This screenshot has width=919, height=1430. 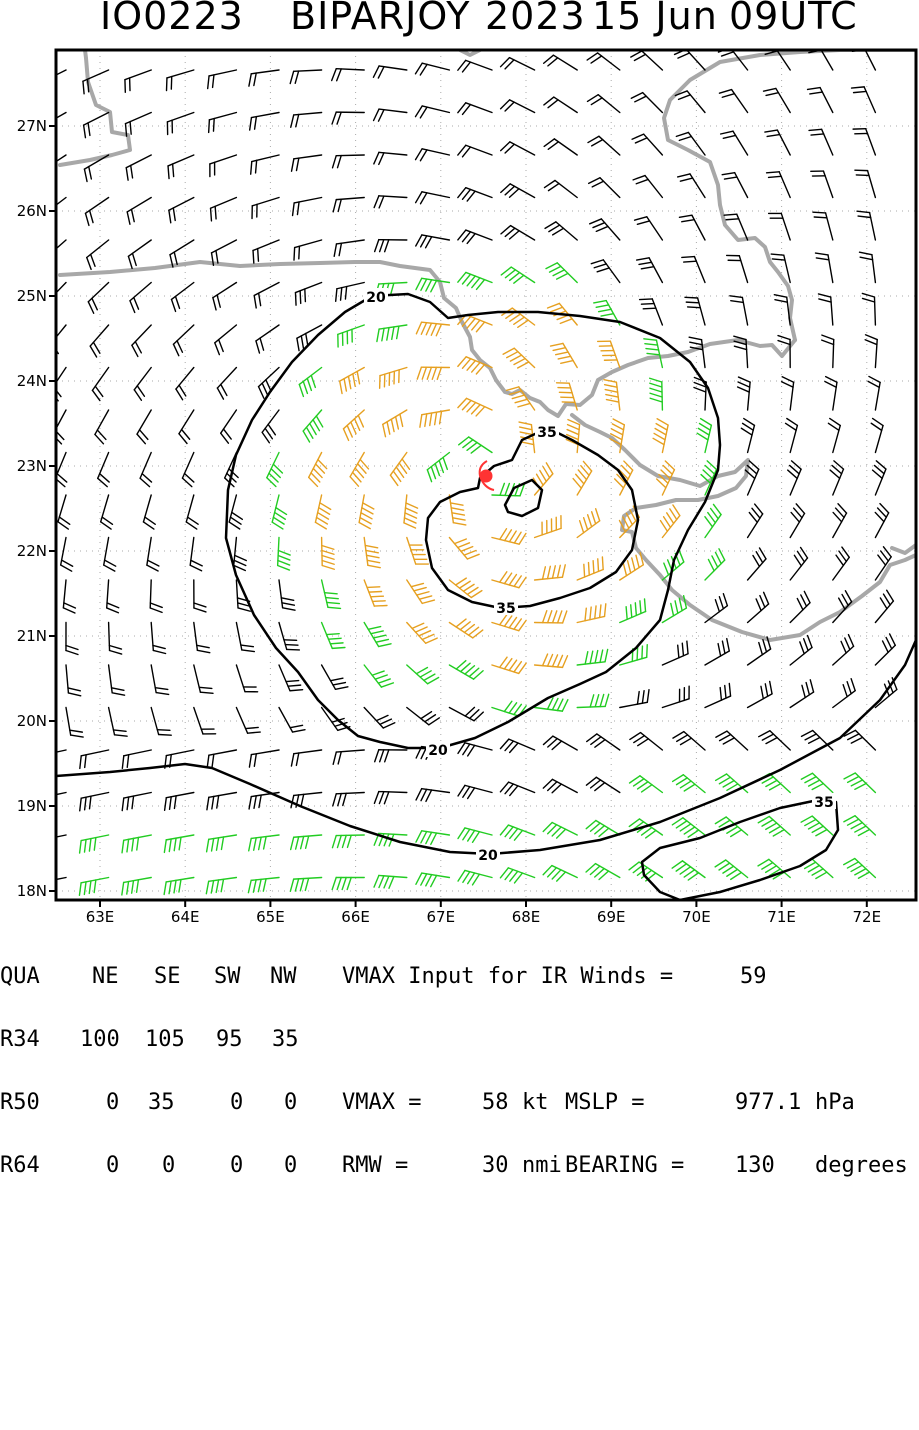 I want to click on r50-se: 35, so click(x=161, y=1102).